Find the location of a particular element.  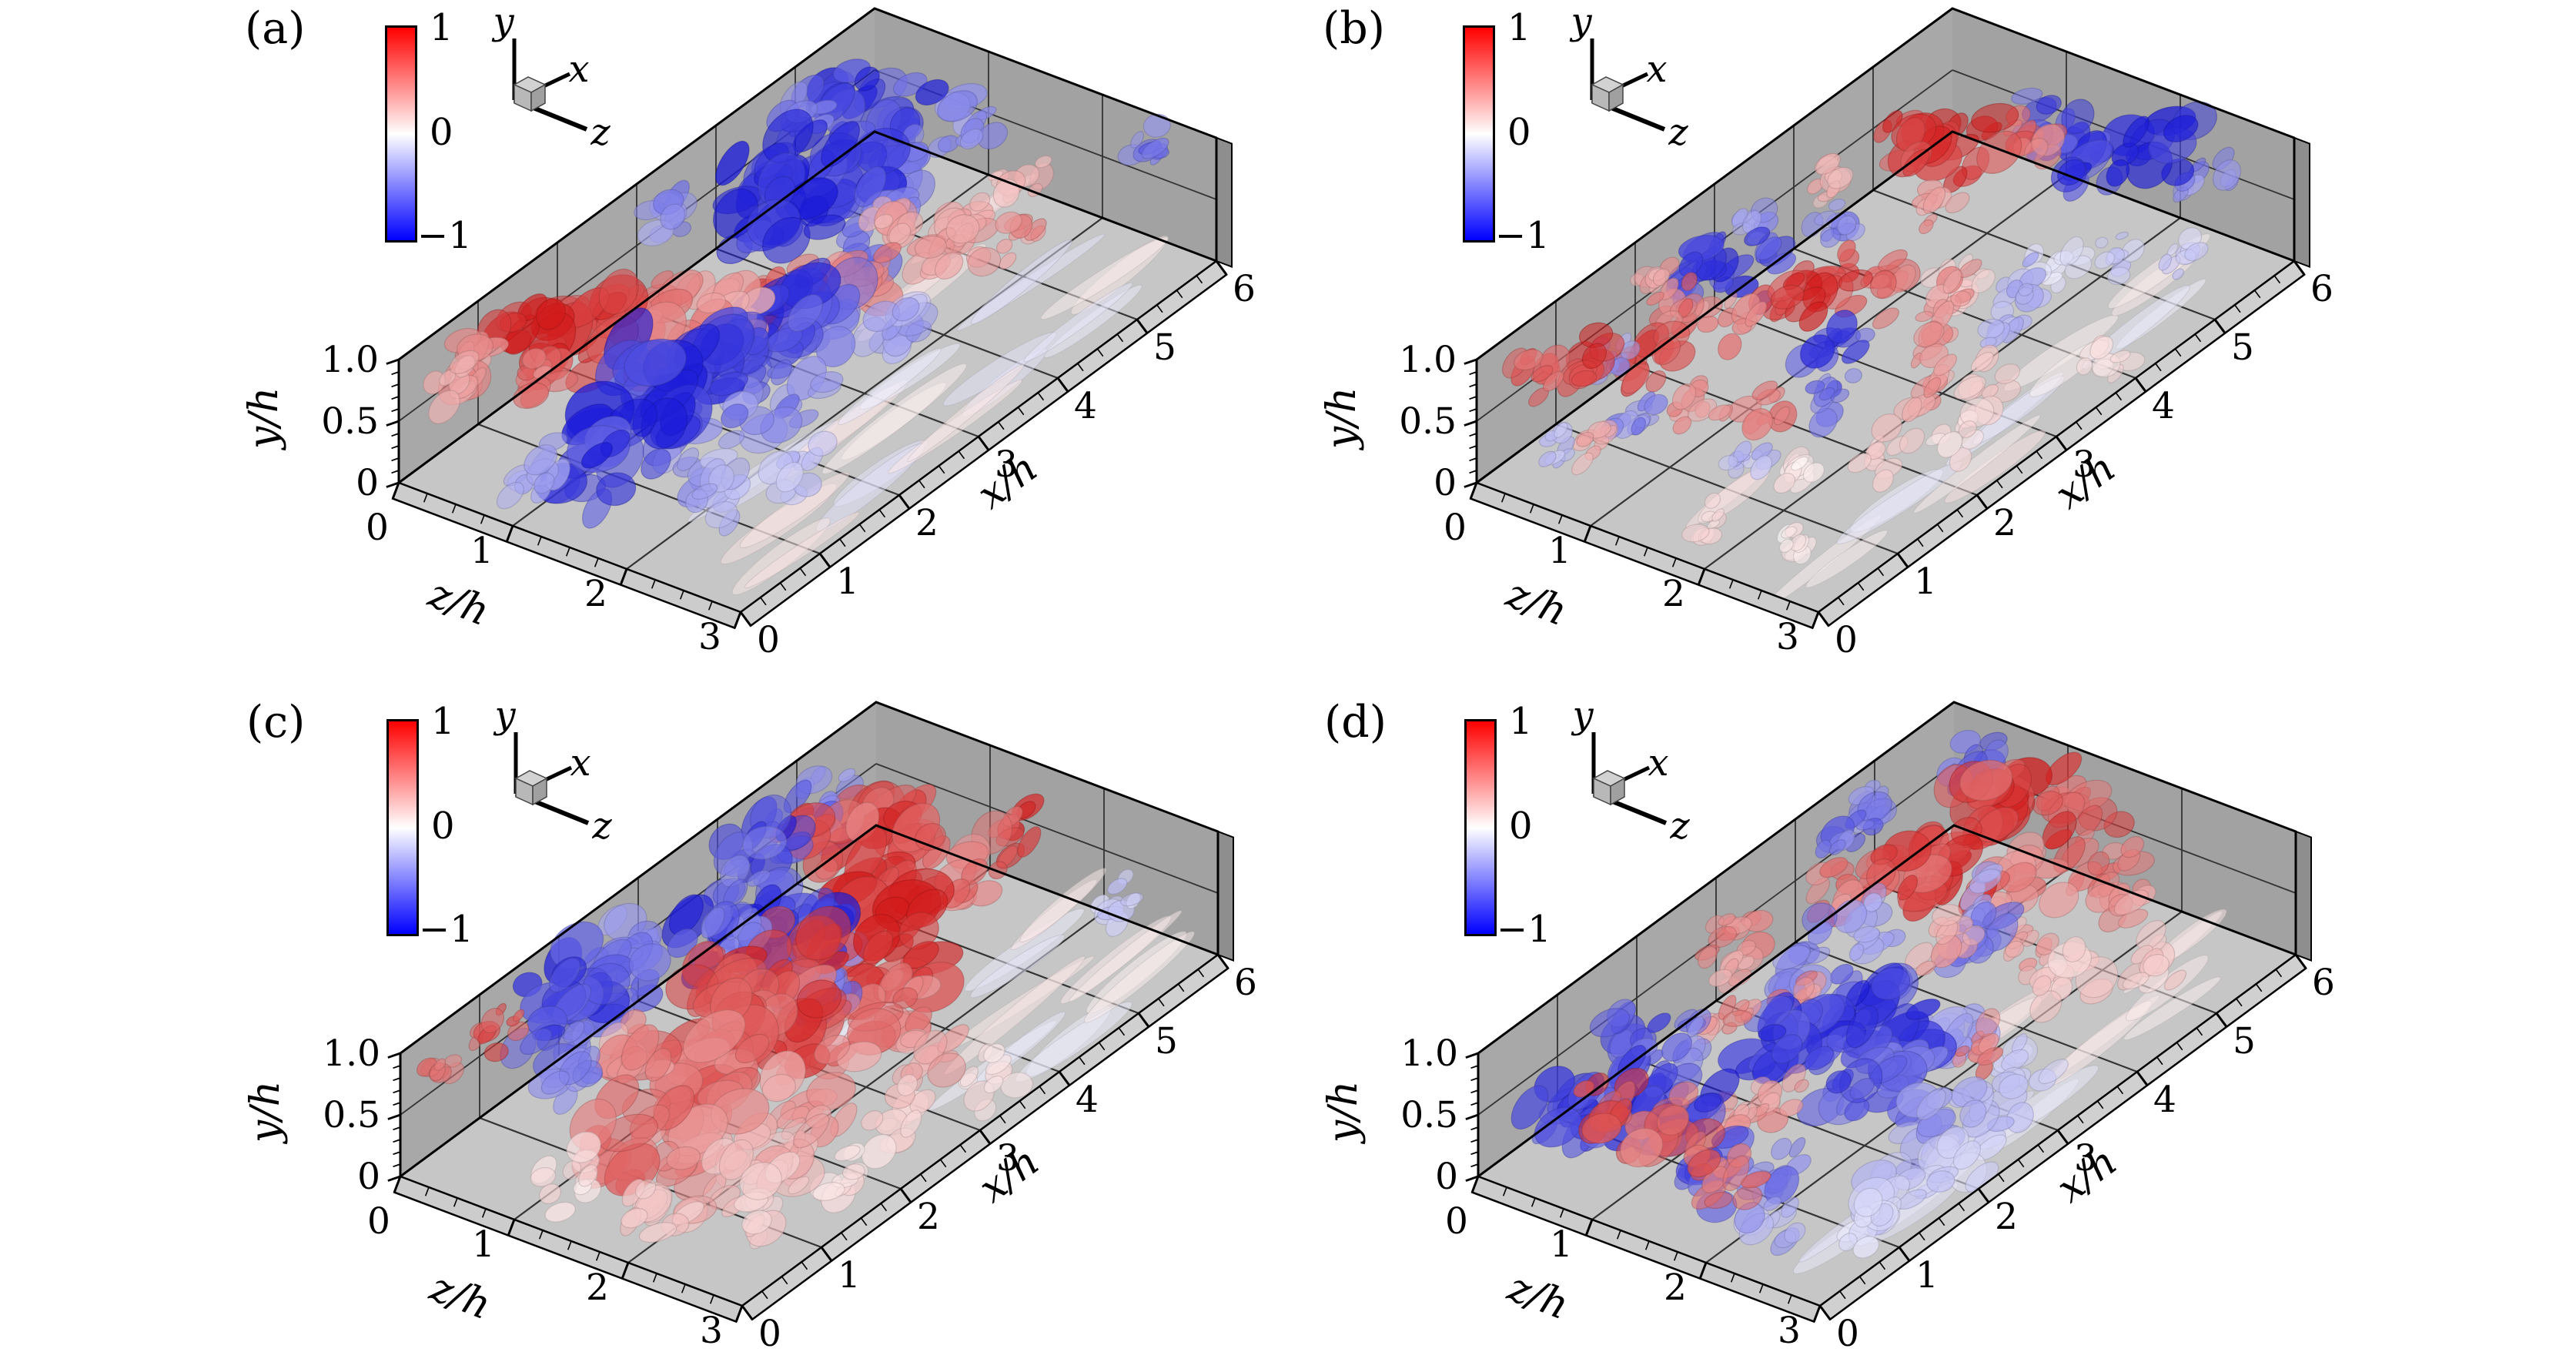

panel-label: (b) is located at coordinates (1354, 28).